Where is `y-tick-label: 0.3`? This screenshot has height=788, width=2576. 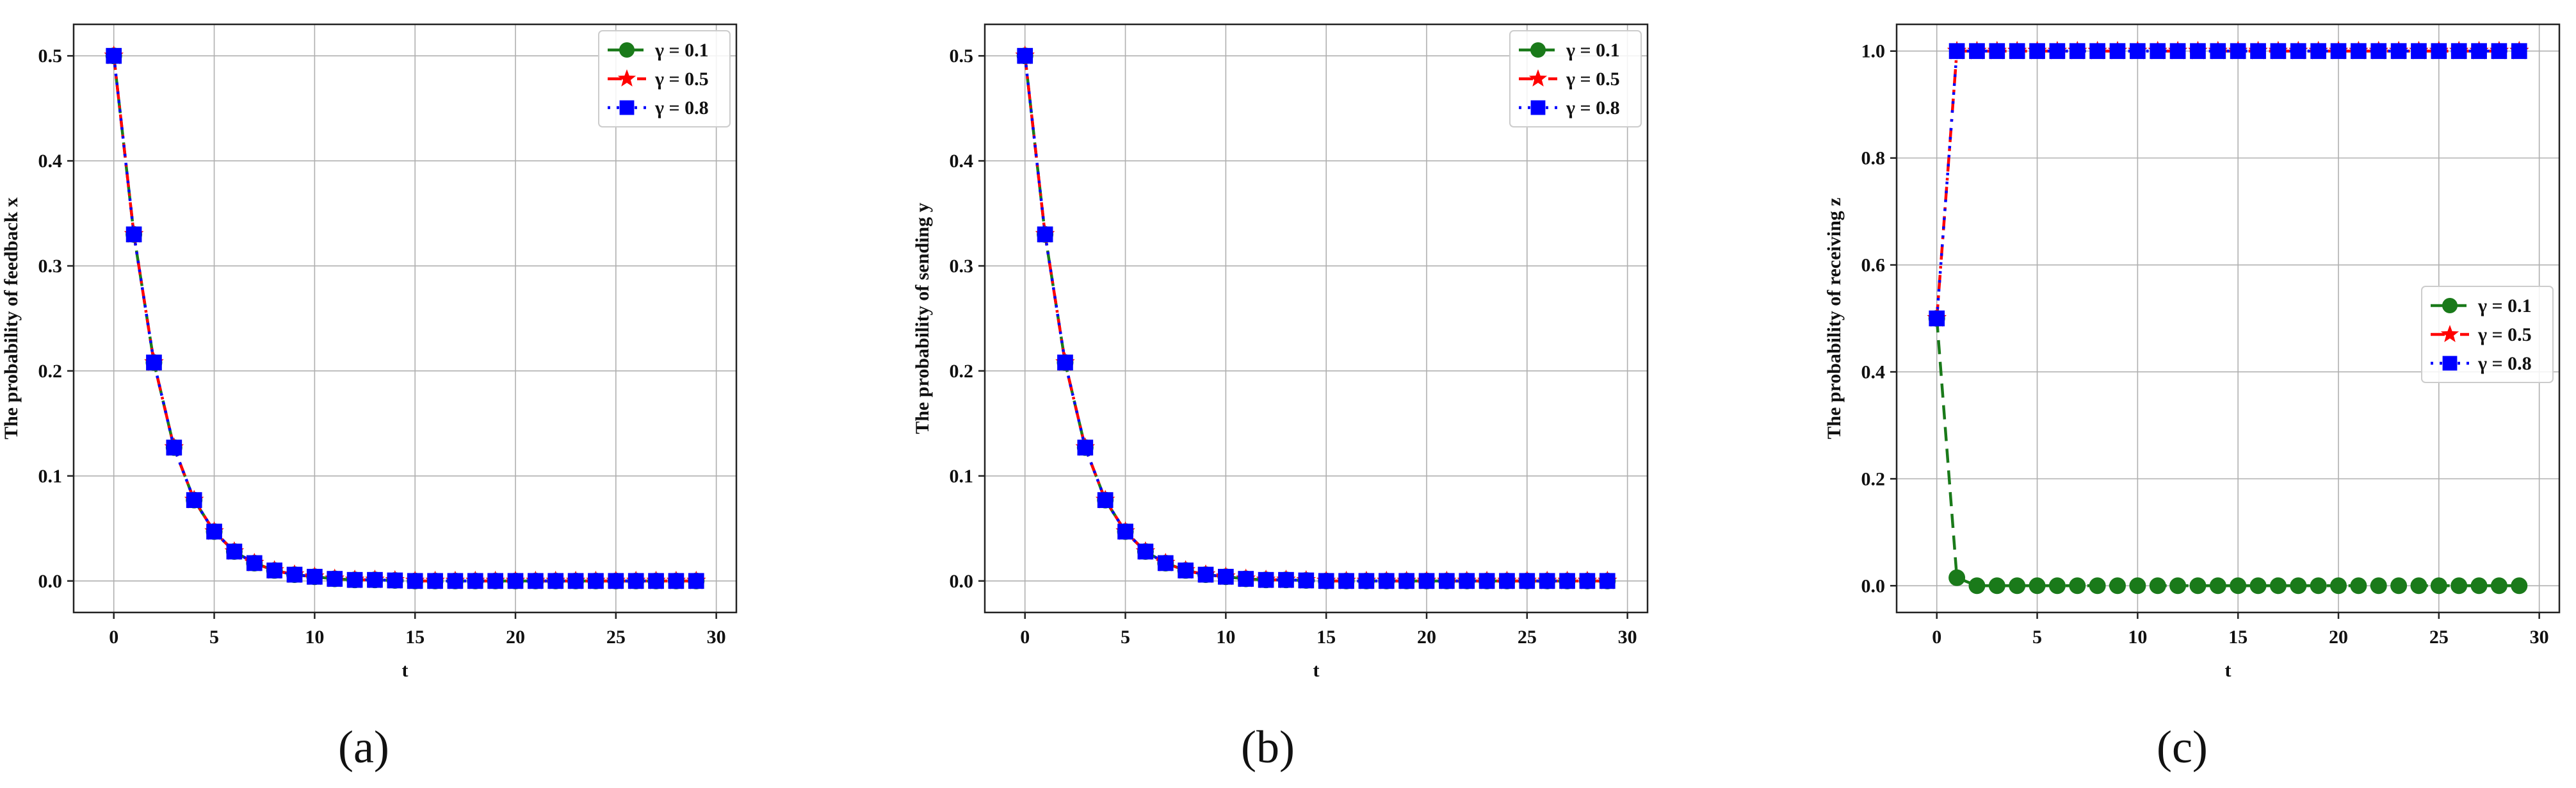
y-tick-label: 0.3 is located at coordinates (962, 266).